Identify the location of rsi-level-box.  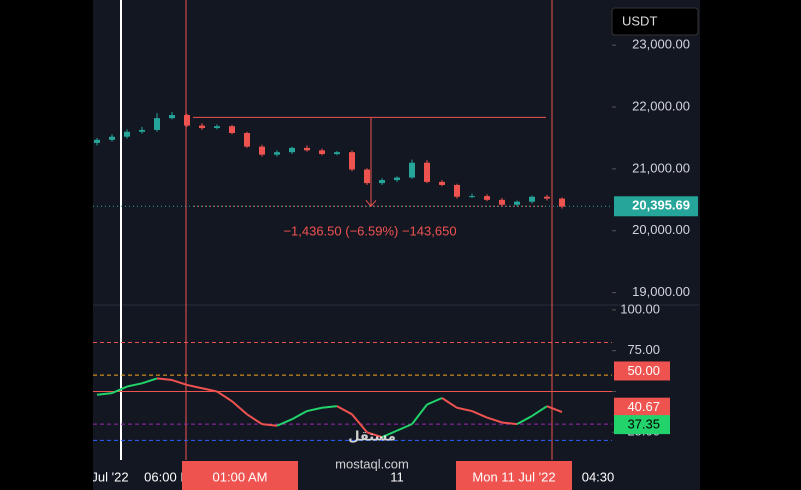
(642, 371).